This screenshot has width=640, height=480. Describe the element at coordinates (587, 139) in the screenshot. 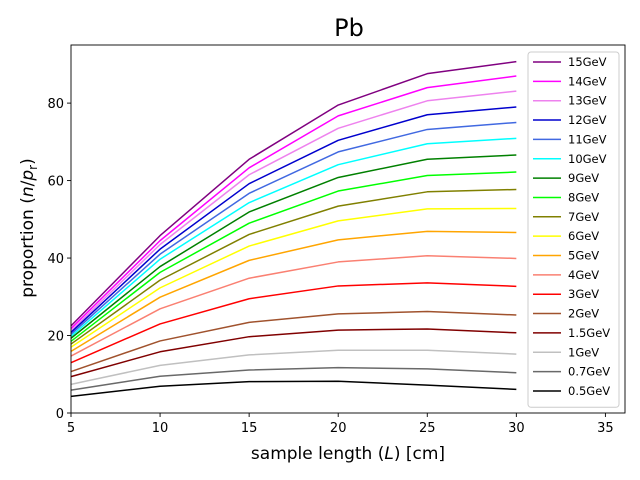

I see `legend-label-4: 11GeV` at that location.